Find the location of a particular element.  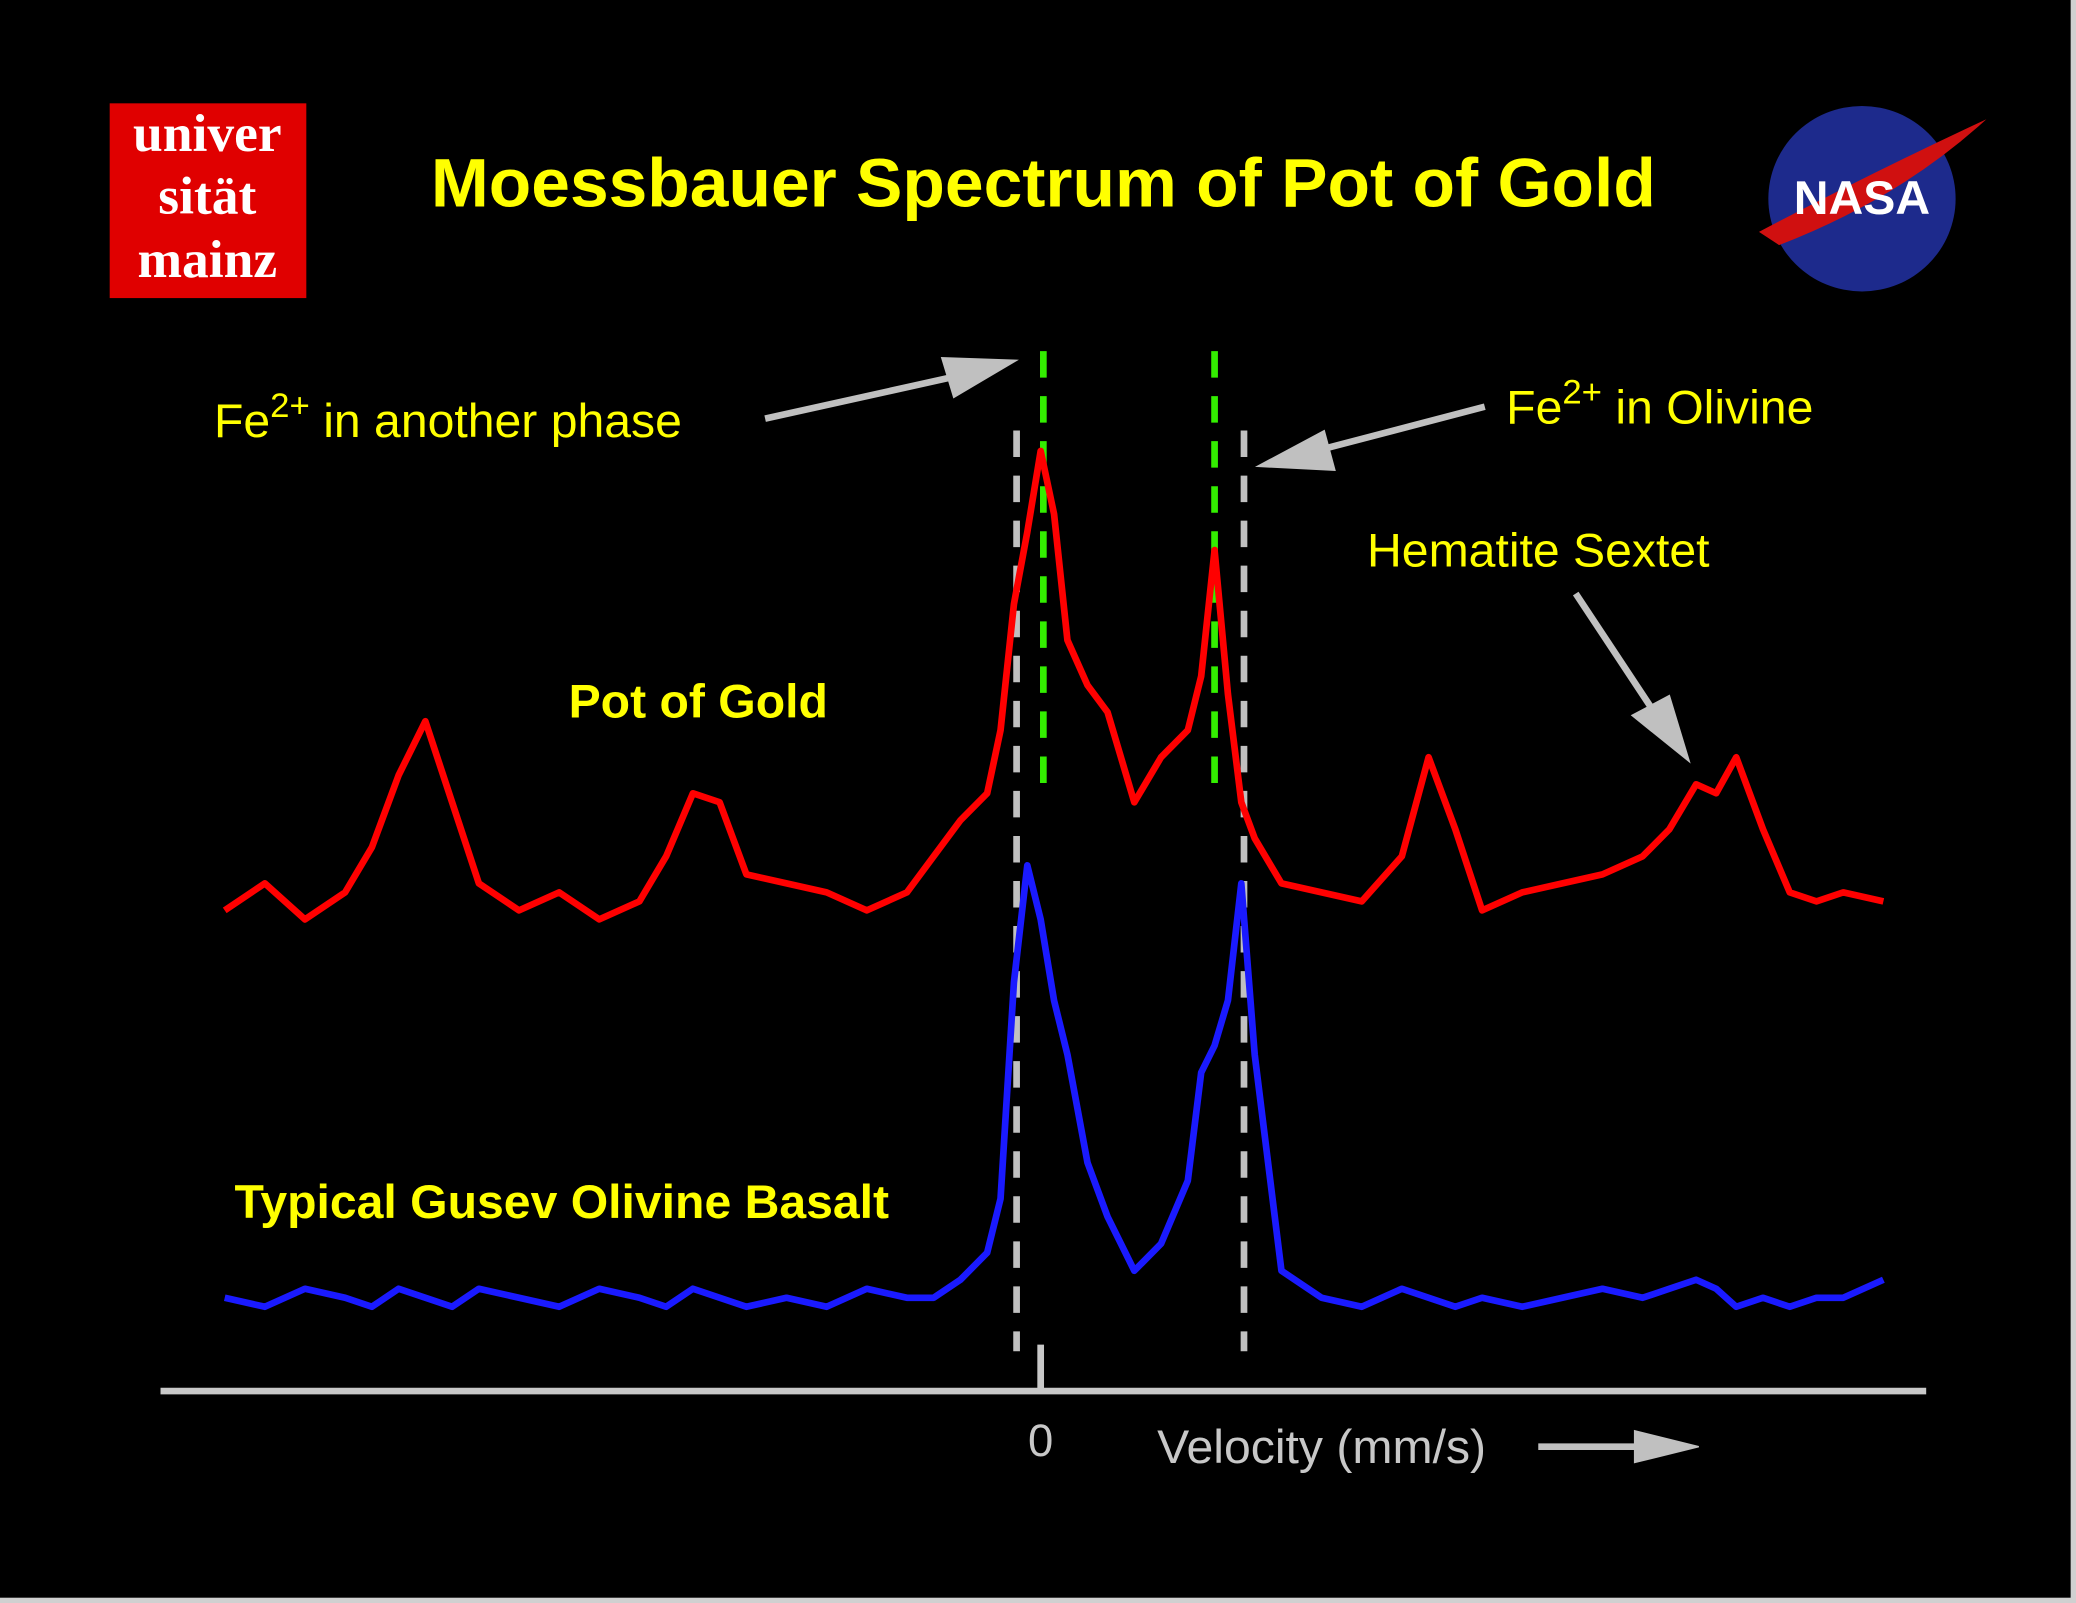

logo-text: univer is located at coordinates (207, 133).